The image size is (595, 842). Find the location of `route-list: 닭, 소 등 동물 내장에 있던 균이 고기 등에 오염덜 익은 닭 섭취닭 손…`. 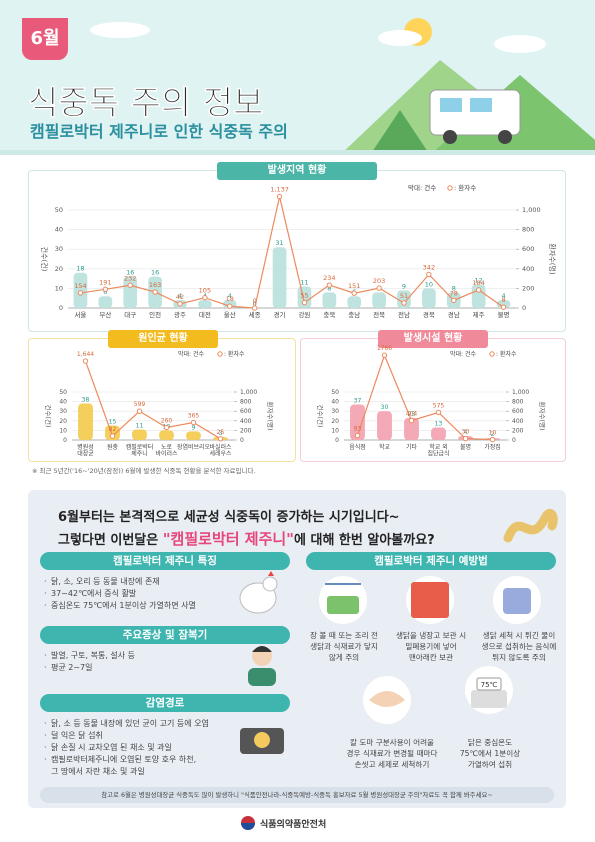

route-list: 닭, 소 등 동물 내장에 있던 균이 고기 등에 오염덜 익은 닭 섭취닭 손… is located at coordinates (141, 748).